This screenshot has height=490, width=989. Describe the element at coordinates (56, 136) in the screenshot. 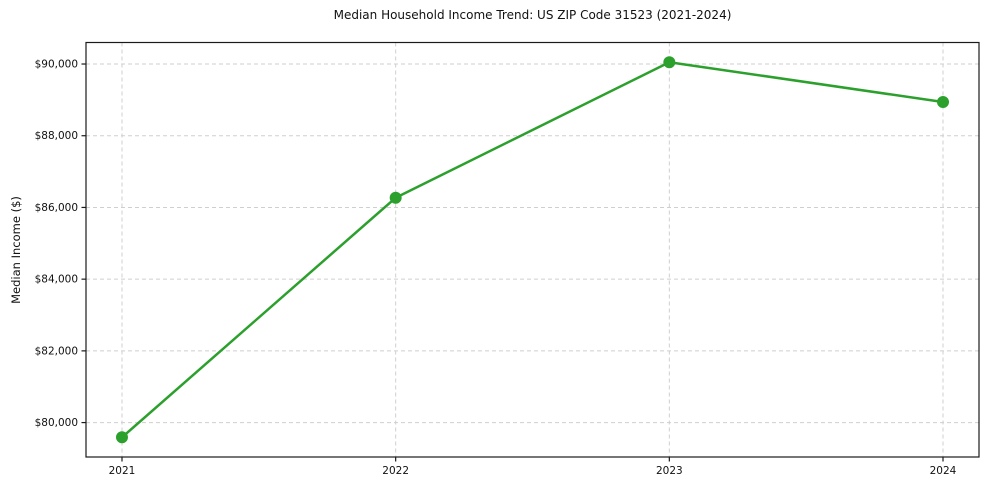

I see `y-tick-label: $88,000` at that location.